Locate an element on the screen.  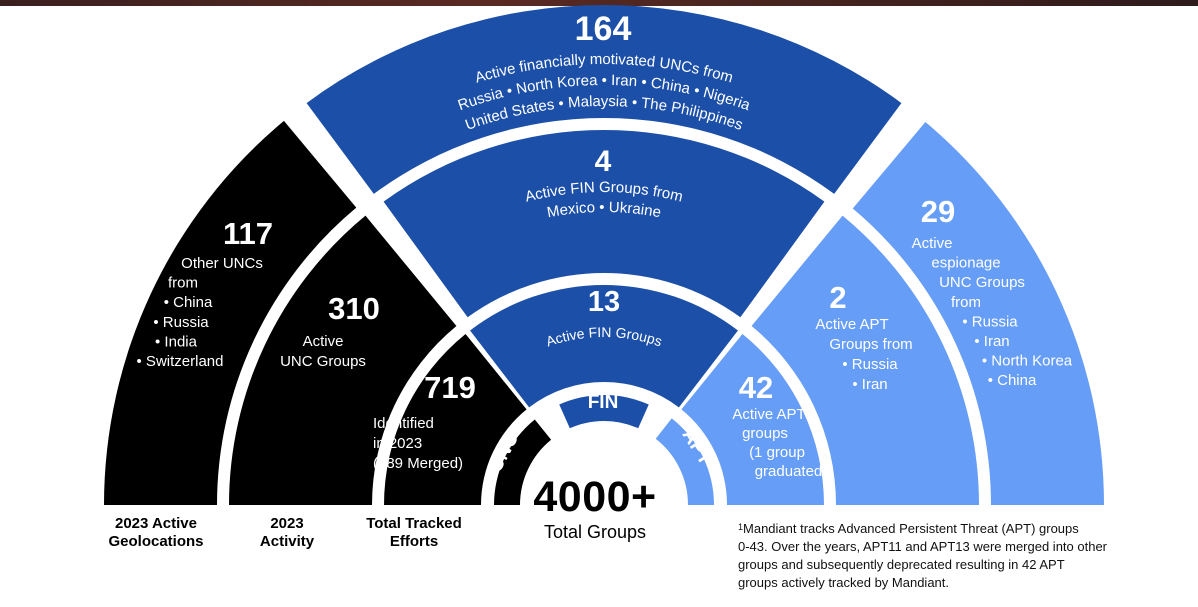
band-label-fin: FIN is located at coordinates (603, 402).